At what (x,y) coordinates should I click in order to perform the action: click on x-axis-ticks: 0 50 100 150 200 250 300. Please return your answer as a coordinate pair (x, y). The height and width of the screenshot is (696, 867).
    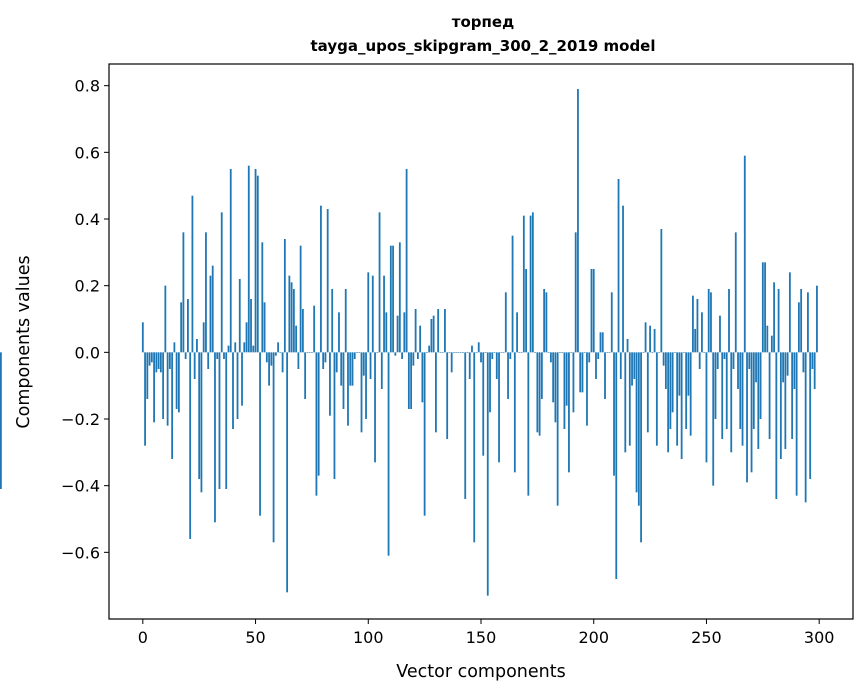
    Looking at the image, I should click on (486, 633).